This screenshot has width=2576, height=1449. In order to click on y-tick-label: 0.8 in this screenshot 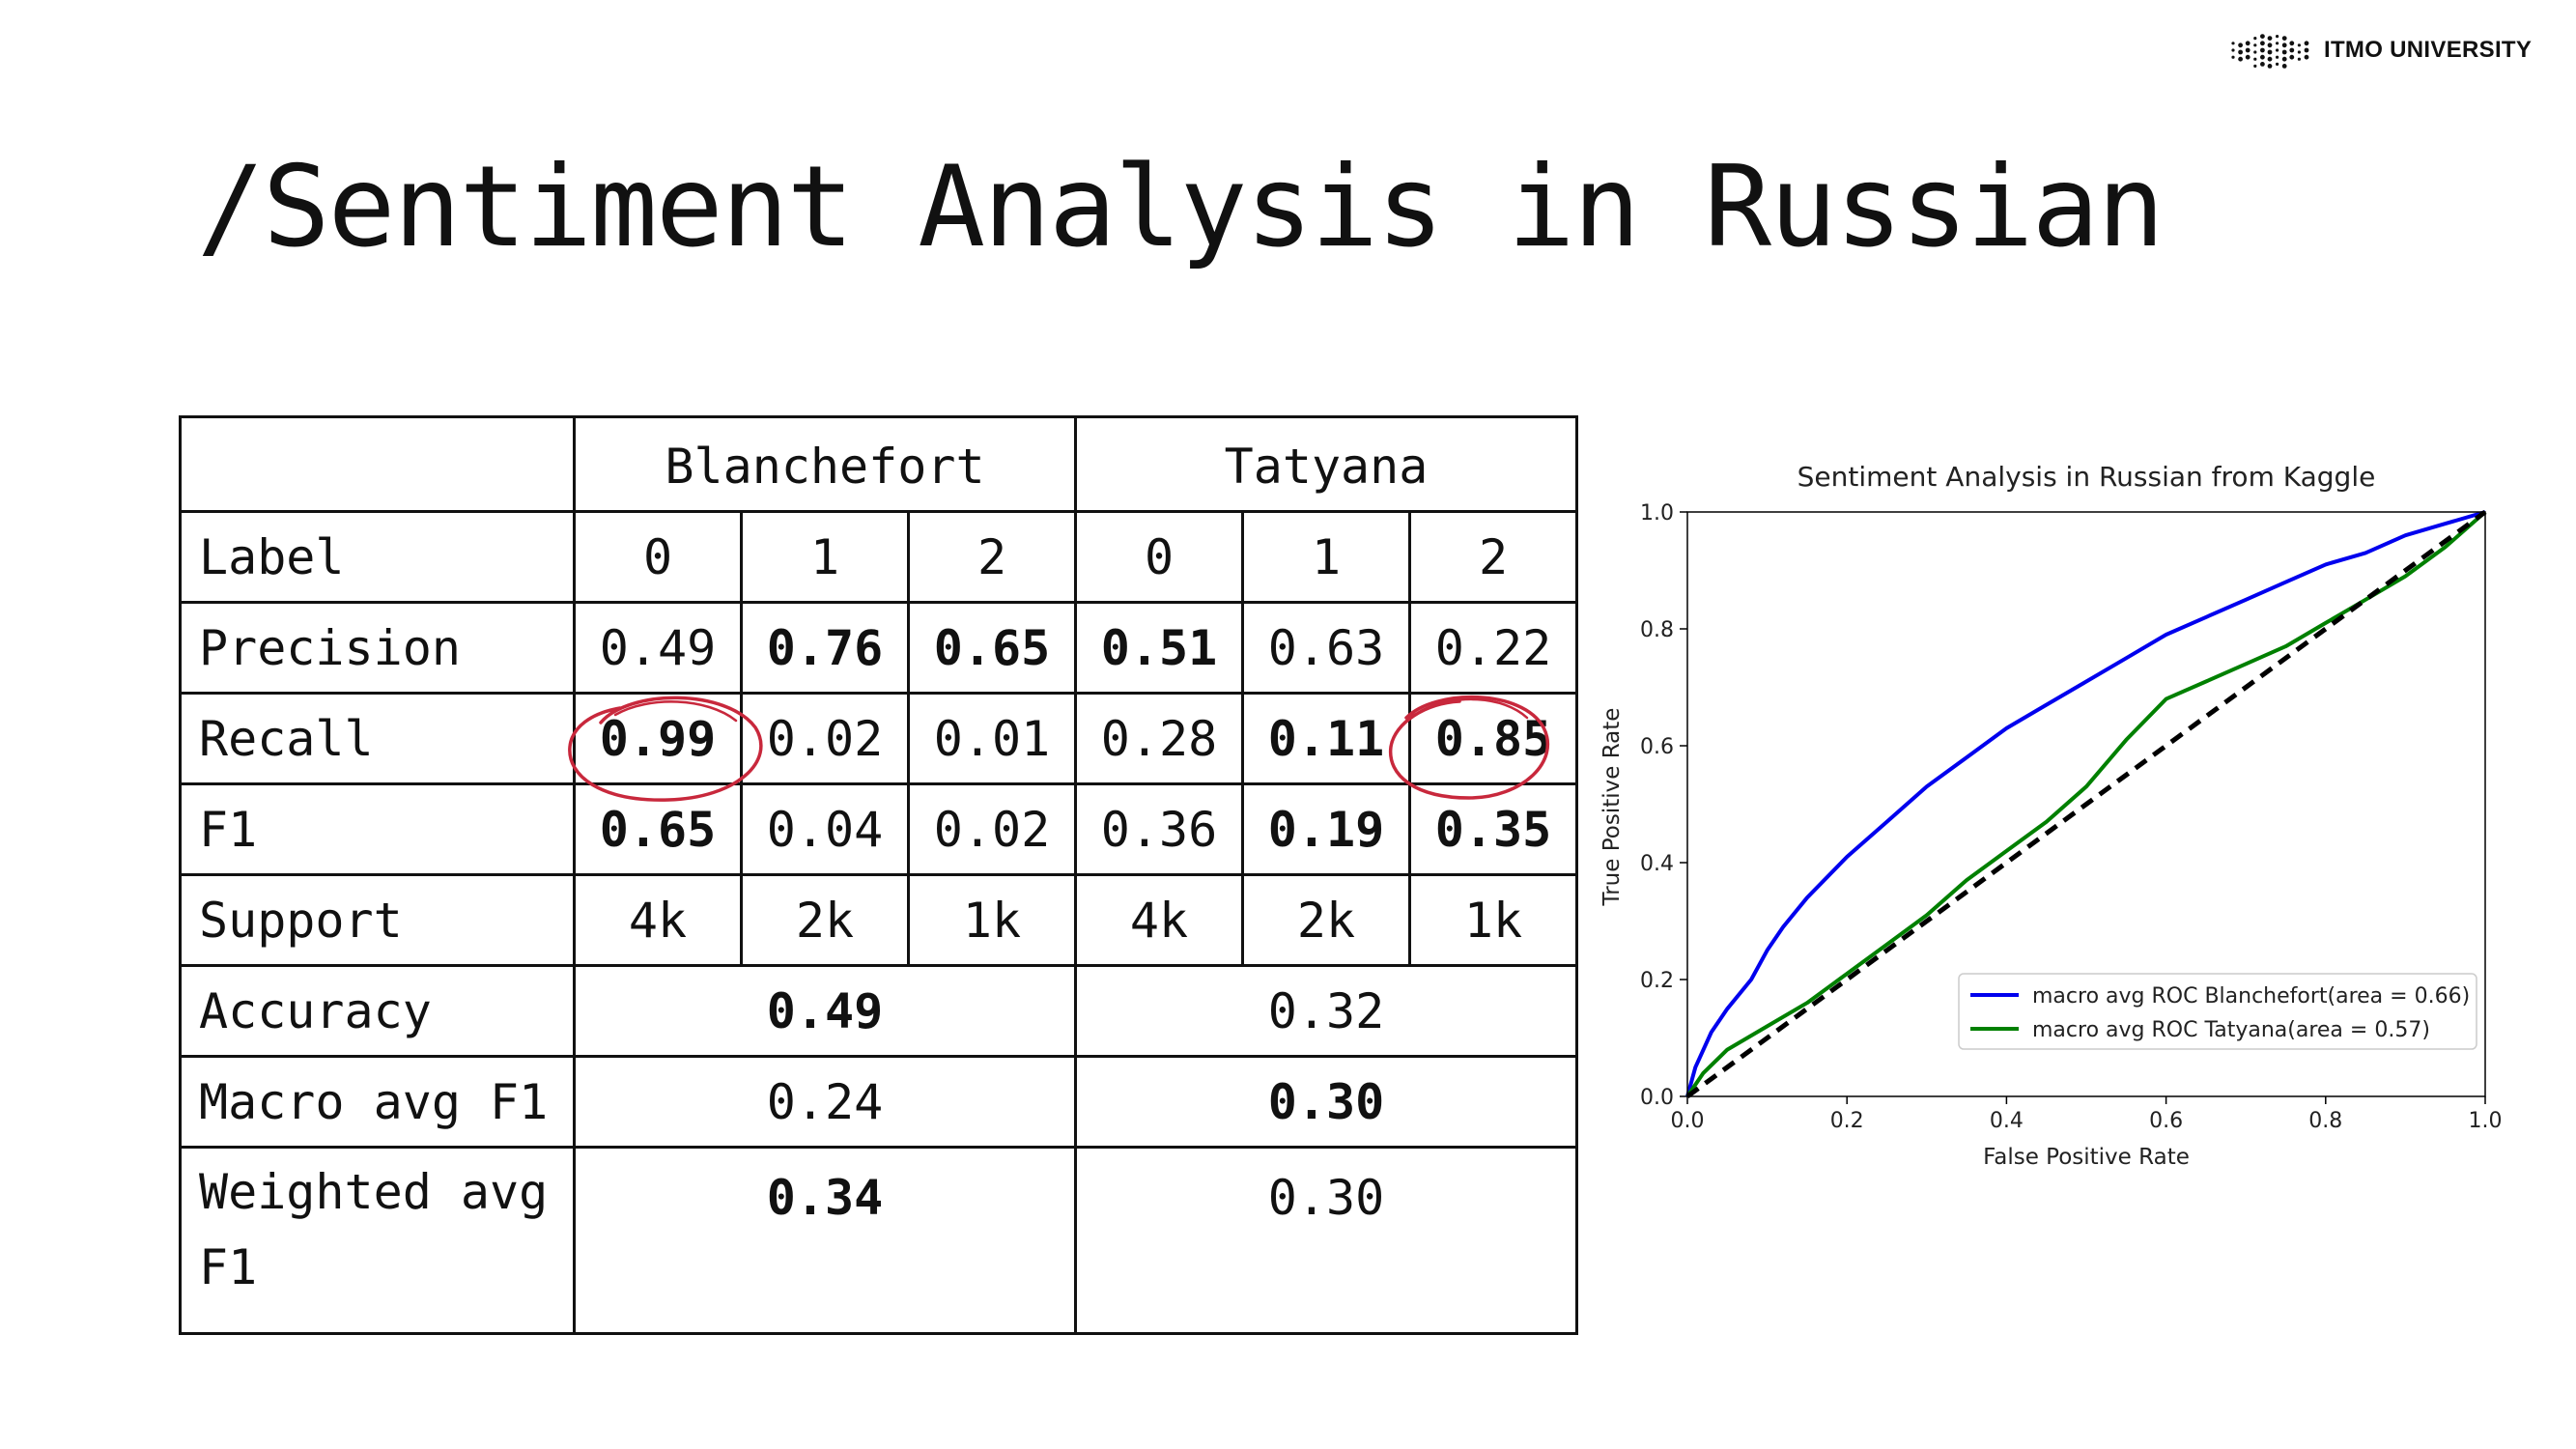, I will do `click(1657, 630)`.